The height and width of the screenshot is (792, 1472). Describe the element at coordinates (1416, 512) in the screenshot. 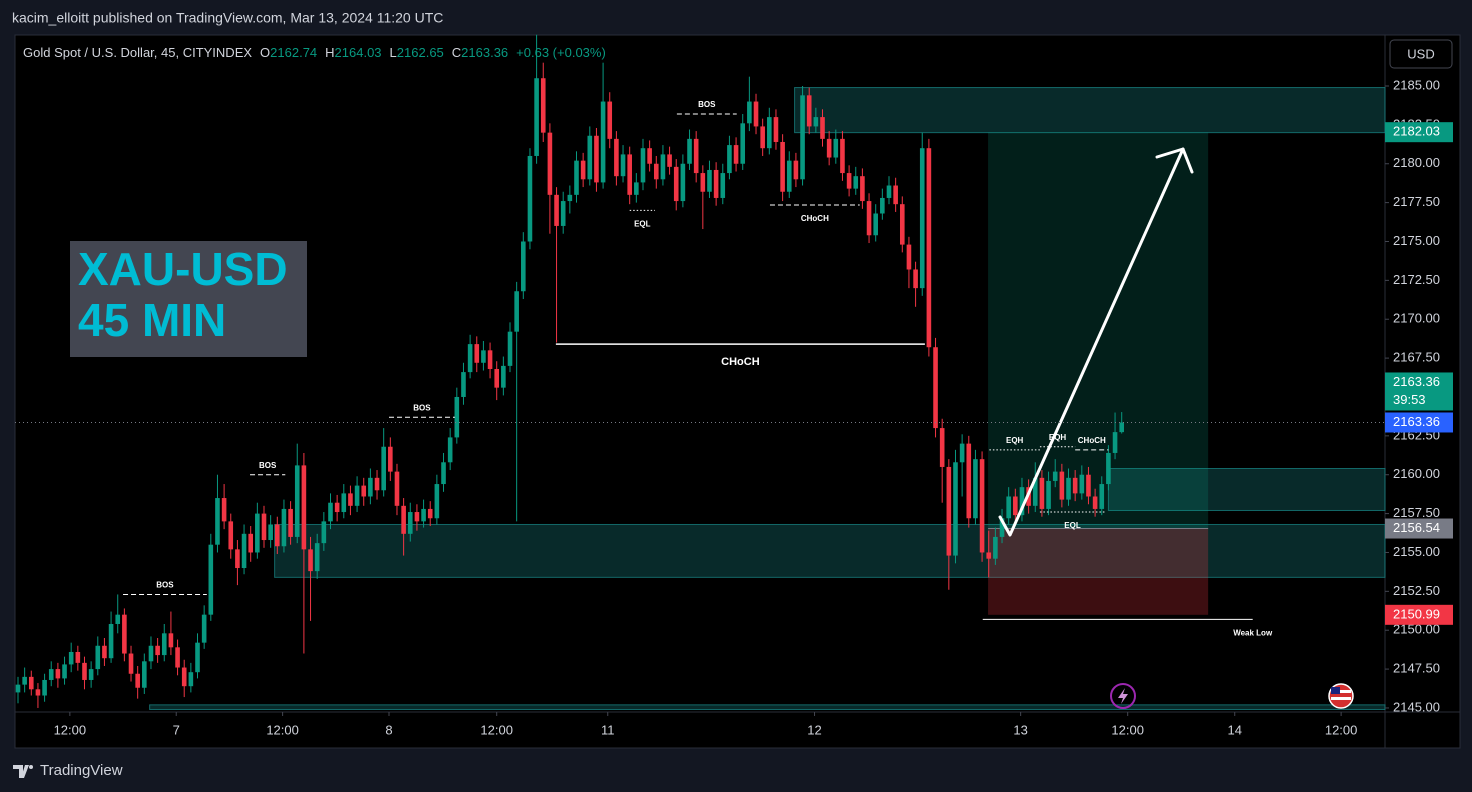

I see `y-tick-label: 2157.50` at that location.